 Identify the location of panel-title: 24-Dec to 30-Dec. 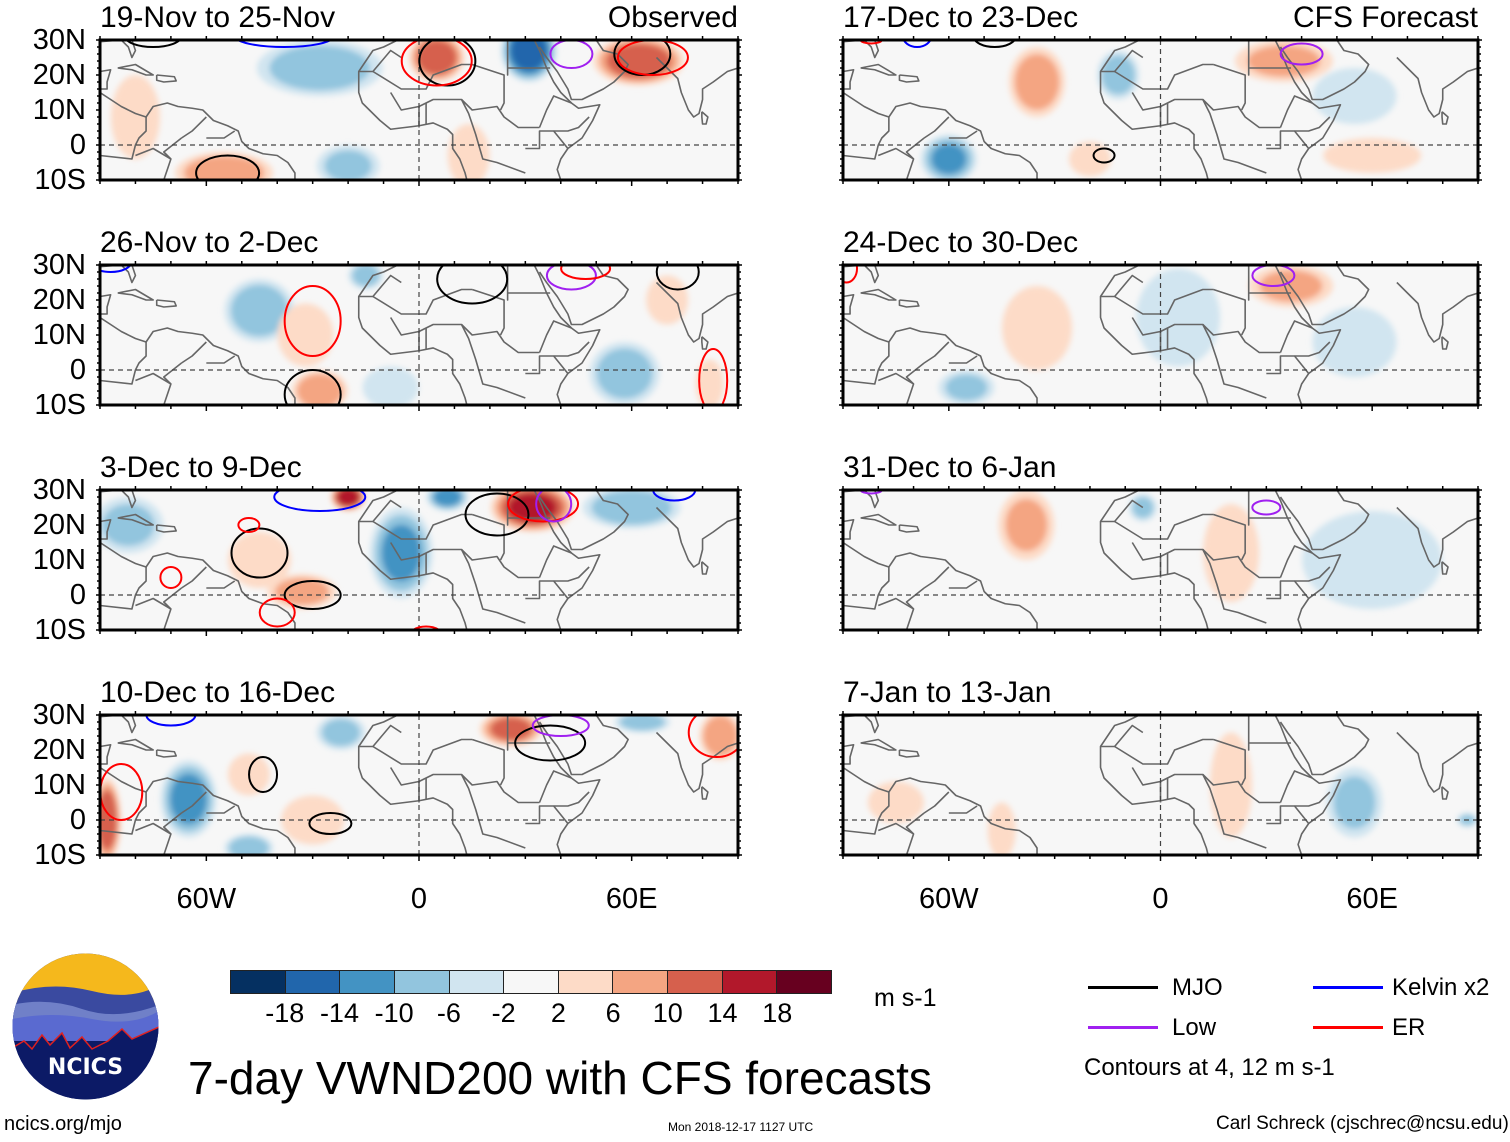
(961, 242).